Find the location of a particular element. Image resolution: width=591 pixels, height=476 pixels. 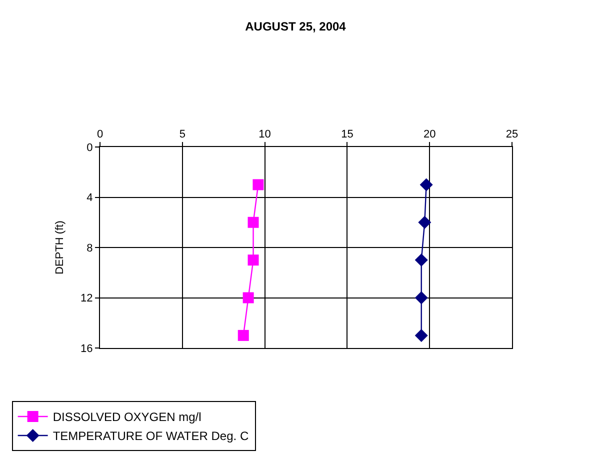

x-tick-label: 0 is located at coordinates (100, 134).